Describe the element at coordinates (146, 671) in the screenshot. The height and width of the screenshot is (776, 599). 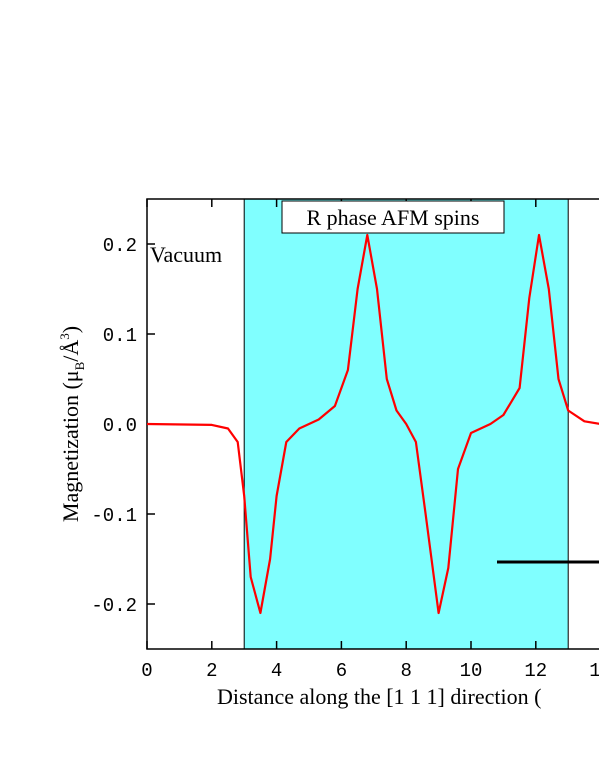
I see `x-tick-label: 0` at that location.